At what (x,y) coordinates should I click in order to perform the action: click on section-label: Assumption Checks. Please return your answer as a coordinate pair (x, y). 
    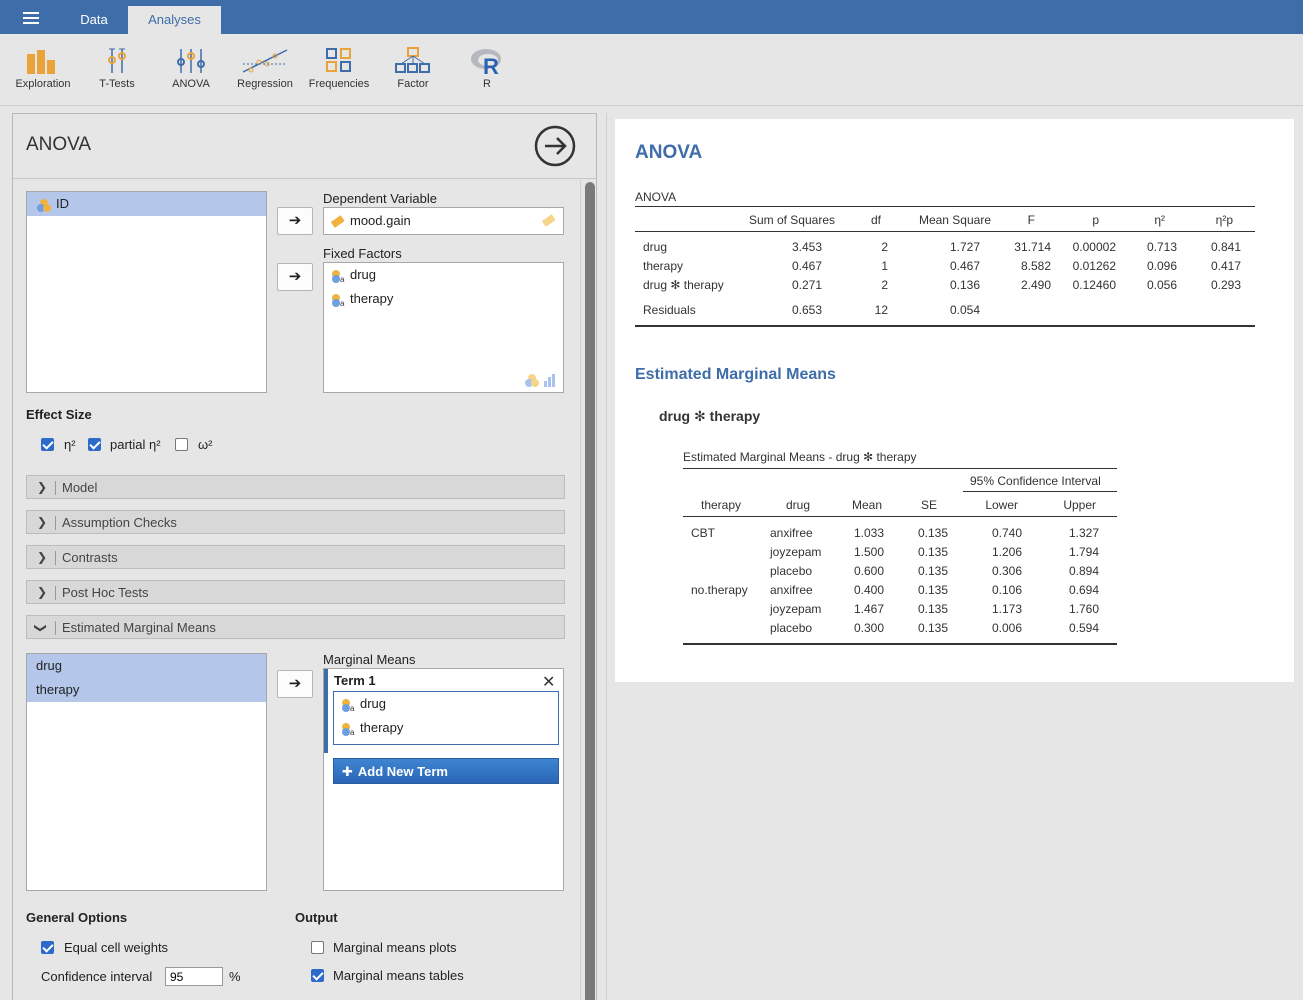
    Looking at the image, I should click on (119, 522).